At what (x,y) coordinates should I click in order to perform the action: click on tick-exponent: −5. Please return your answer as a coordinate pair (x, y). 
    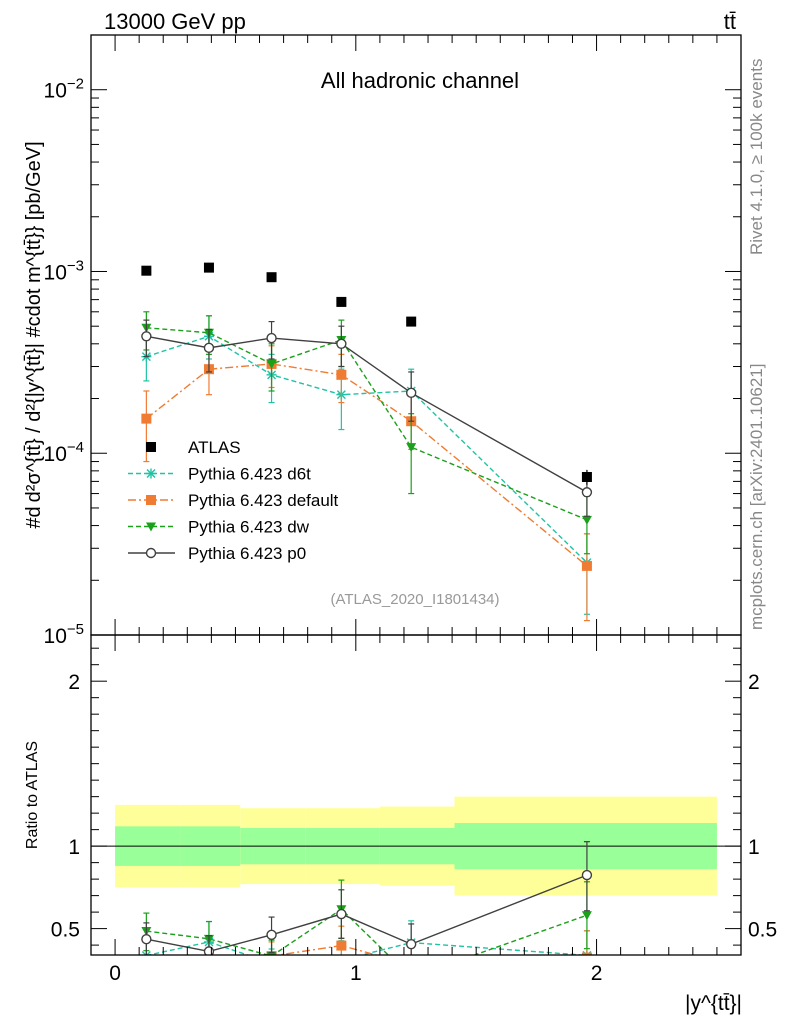
    Looking at the image, I should click on (75, 629).